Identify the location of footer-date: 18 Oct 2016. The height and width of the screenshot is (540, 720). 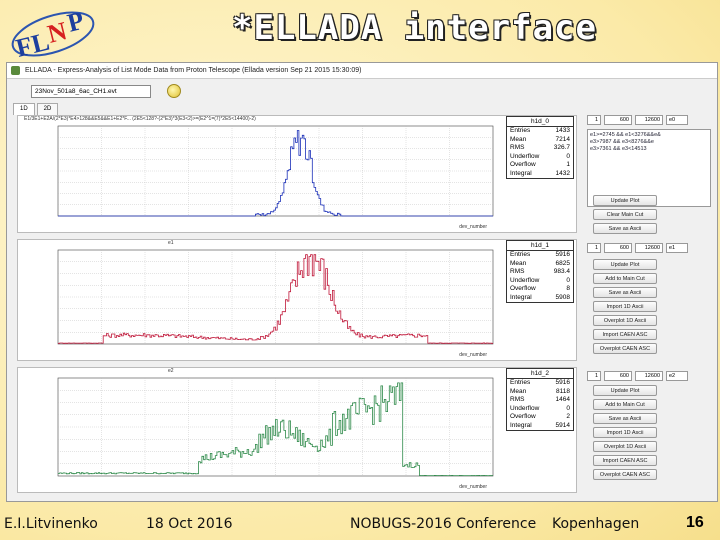
(189, 524).